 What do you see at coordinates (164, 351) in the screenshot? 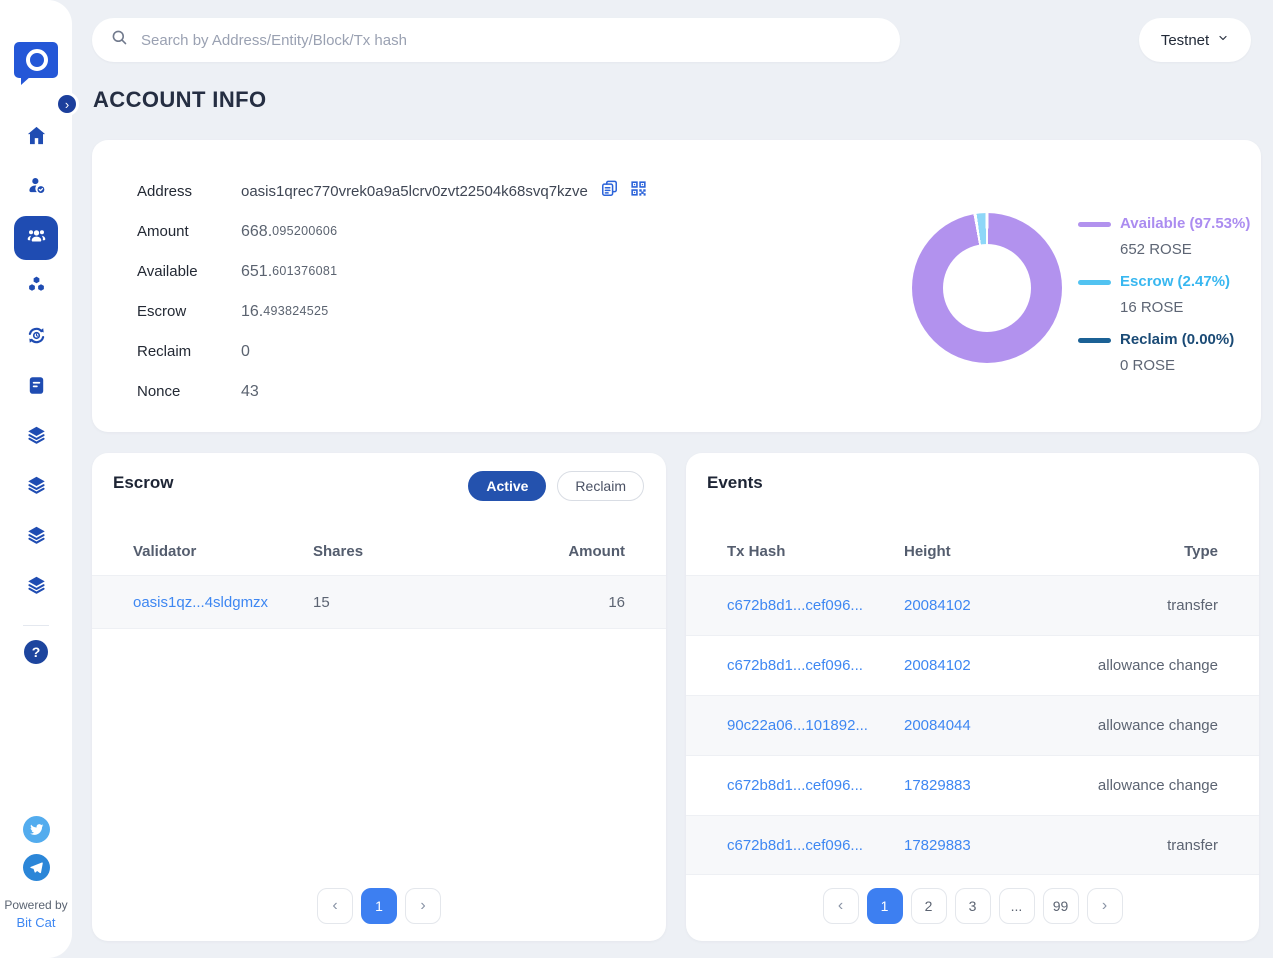
I see `field-label: Reclaim` at bounding box center [164, 351].